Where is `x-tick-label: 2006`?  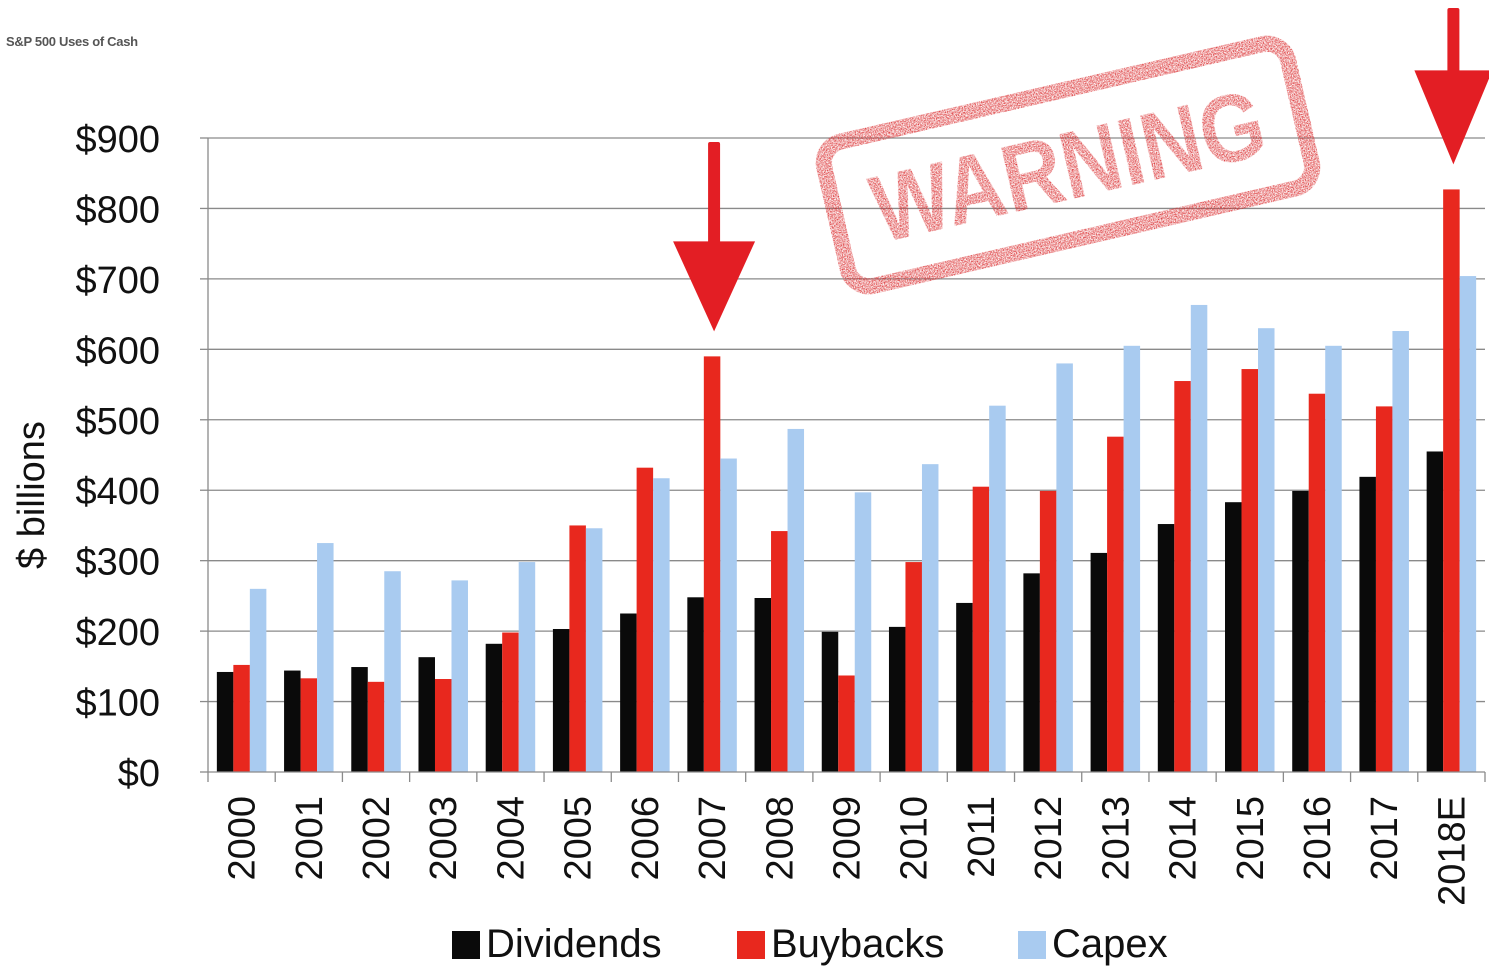 x-tick-label: 2006 is located at coordinates (646, 838).